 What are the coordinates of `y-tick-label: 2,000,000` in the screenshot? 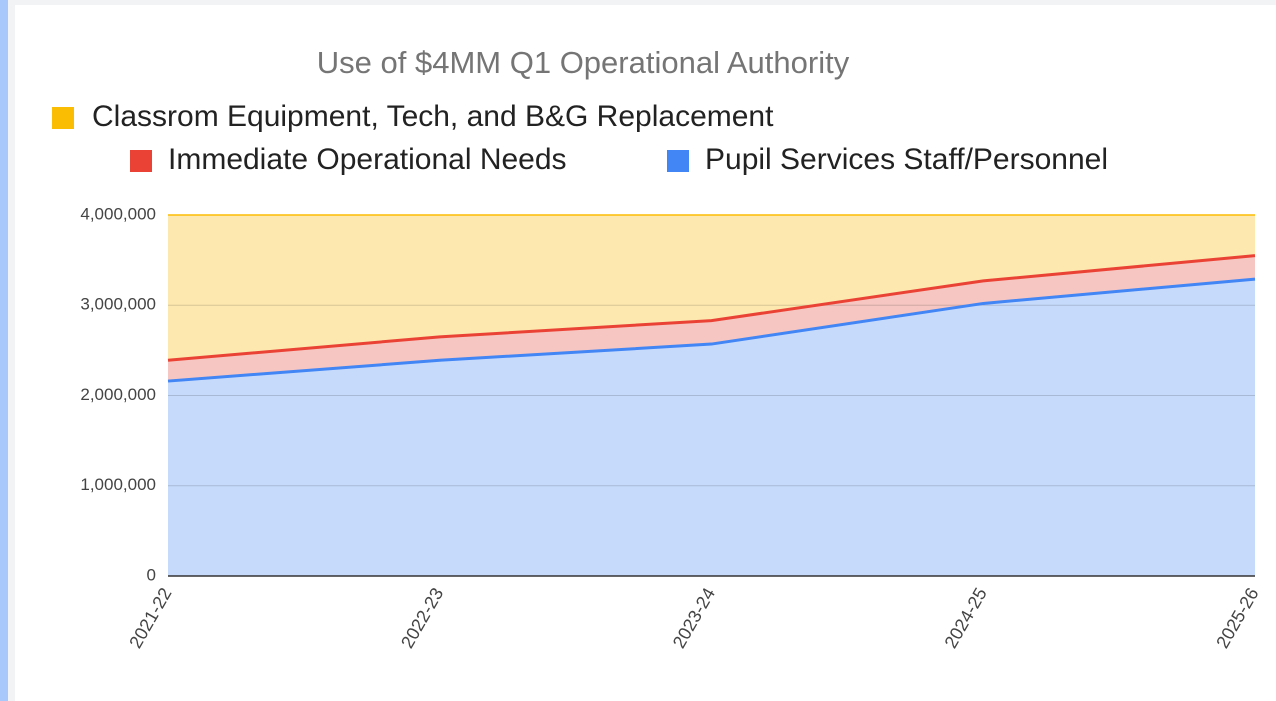 It's located at (118, 394).